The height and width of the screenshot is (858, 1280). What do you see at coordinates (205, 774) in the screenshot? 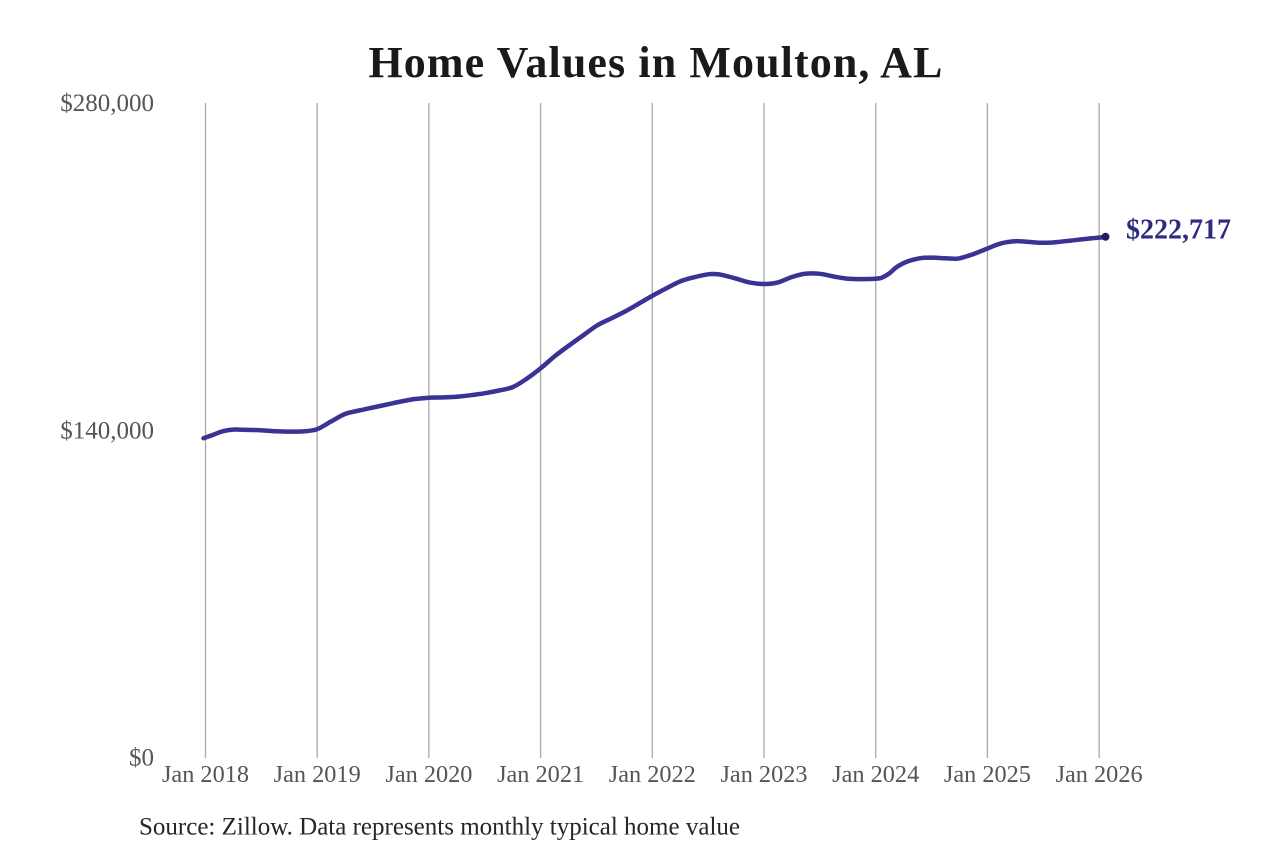
I see `svg-text: Jan 2018` at bounding box center [205, 774].